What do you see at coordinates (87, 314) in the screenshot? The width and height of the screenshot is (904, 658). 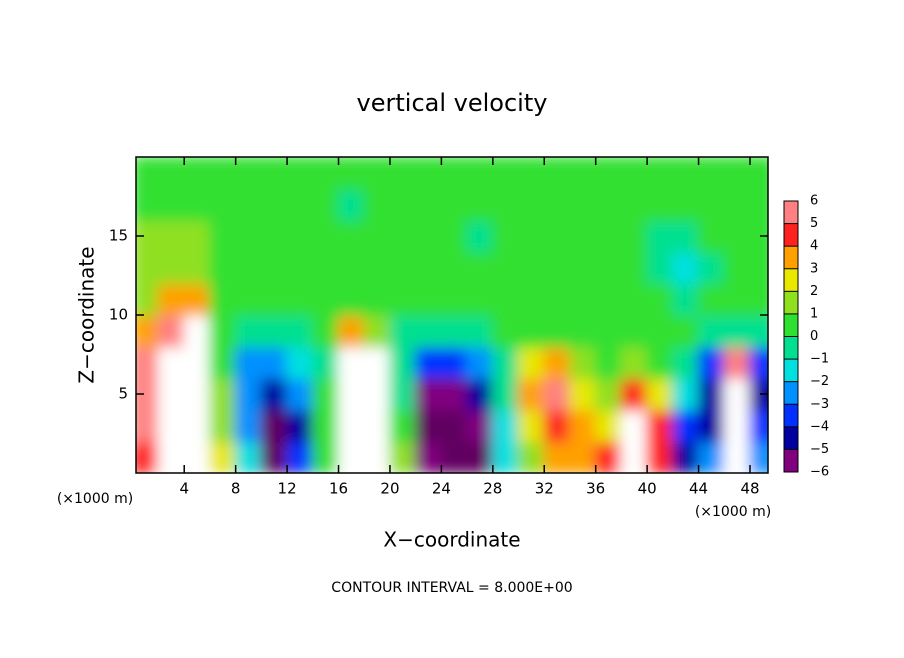 I see `y-axis-label: Z−coordinate` at bounding box center [87, 314].